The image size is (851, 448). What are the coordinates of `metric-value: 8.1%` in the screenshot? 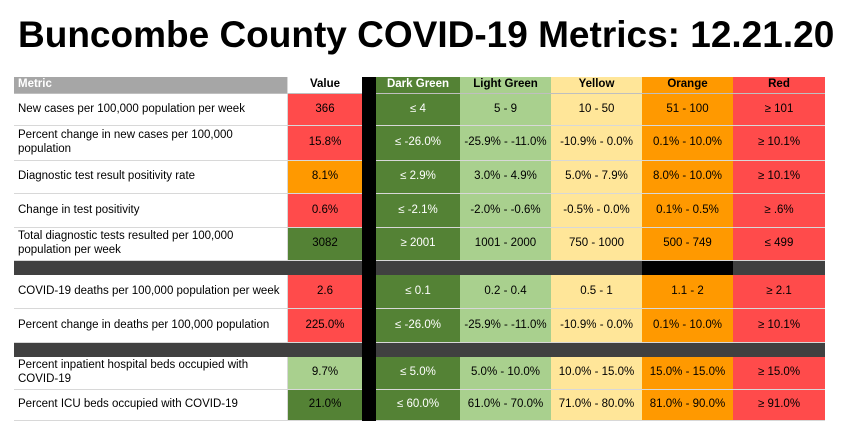 It's located at (325, 177).